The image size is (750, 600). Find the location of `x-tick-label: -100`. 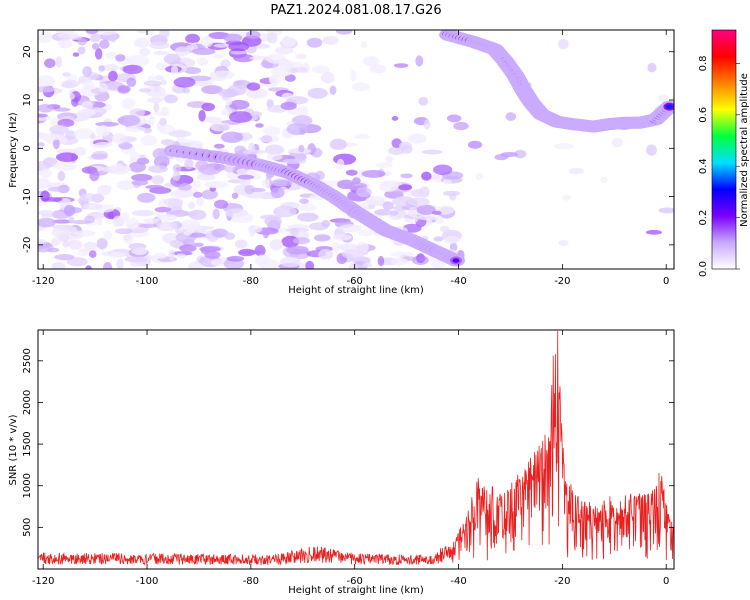

x-tick-label: -100 is located at coordinates (147, 281).